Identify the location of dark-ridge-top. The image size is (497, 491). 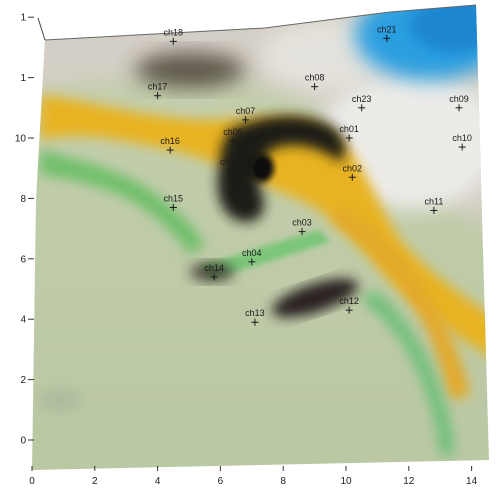
(190, 70).